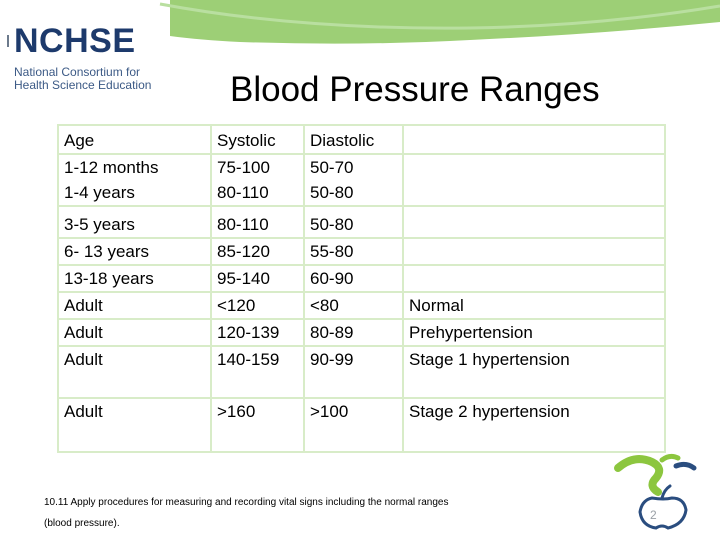 This screenshot has width=720, height=540. What do you see at coordinates (257, 180) in the screenshot?
I see `table-cell-stack: 75-100 80-110` at bounding box center [257, 180].